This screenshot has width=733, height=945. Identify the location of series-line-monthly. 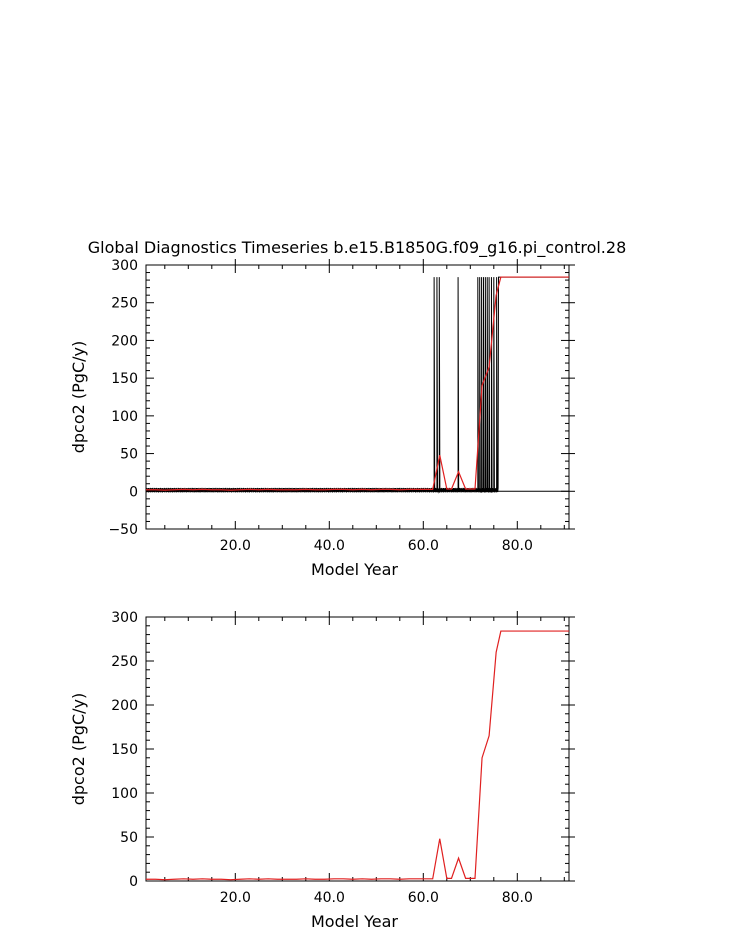
(357, 385).